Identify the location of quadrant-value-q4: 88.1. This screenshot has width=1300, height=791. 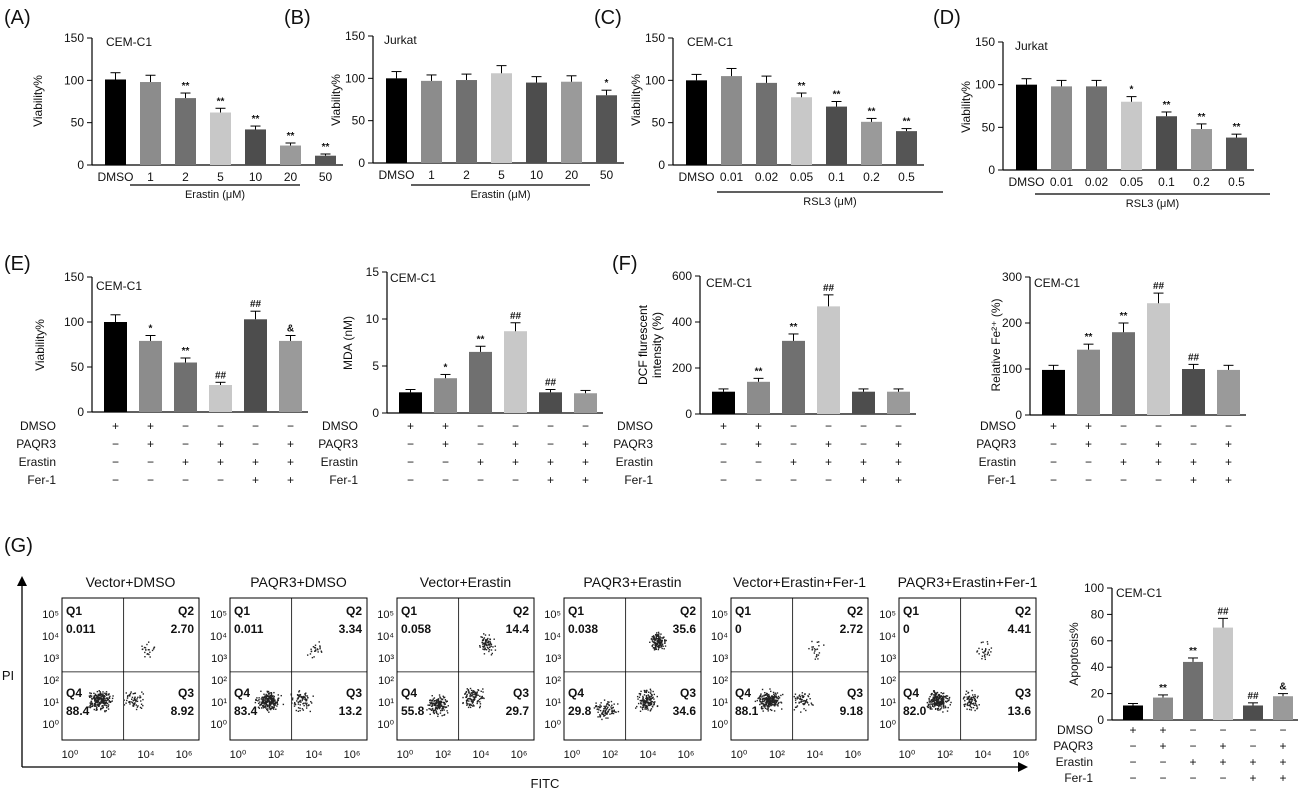
(747, 711).